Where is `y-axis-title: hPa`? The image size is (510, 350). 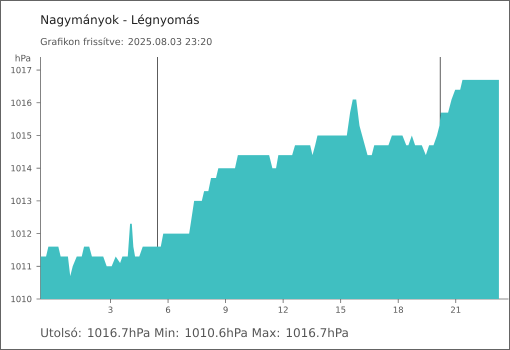 y-axis-title: hPa is located at coordinates (23, 58).